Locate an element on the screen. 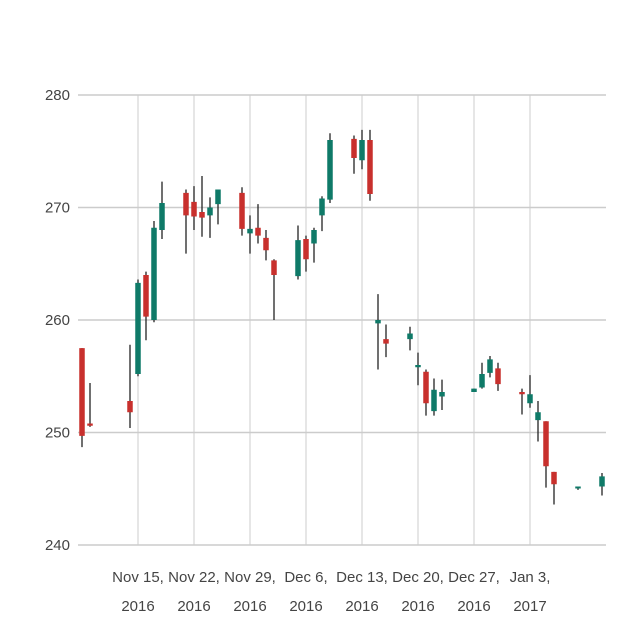 This screenshot has width=640, height=640. y-axis: 240 250 260 270 280 is located at coordinates (57, 320).